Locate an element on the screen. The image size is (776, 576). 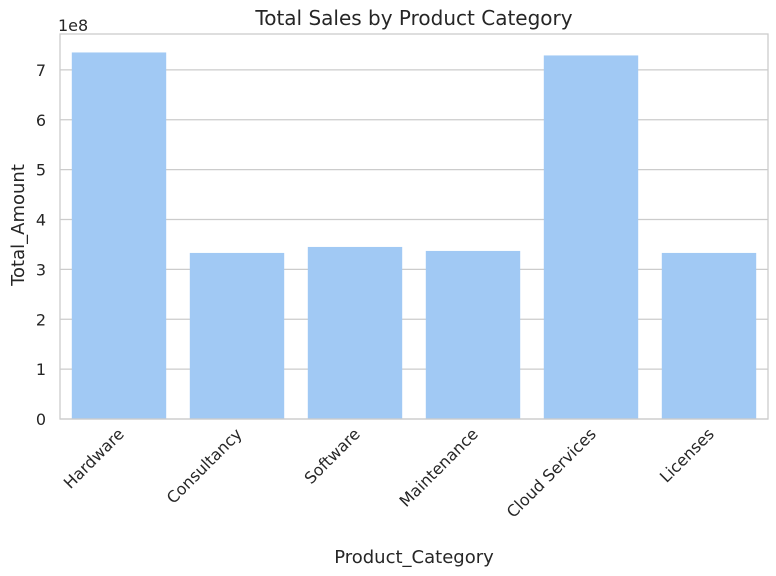
x-tick-label: Cloud Services is located at coordinates (551, 472).